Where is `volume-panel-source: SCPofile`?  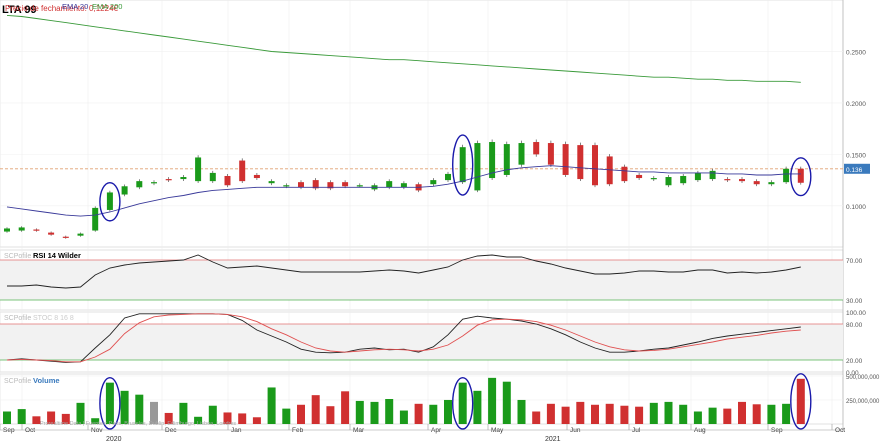 volume-panel-source: SCPofile is located at coordinates (17, 381).